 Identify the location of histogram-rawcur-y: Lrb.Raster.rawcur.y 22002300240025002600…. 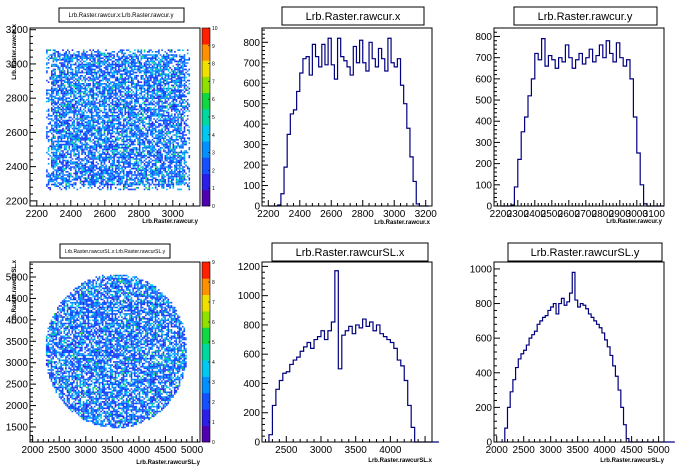
(570, 115).